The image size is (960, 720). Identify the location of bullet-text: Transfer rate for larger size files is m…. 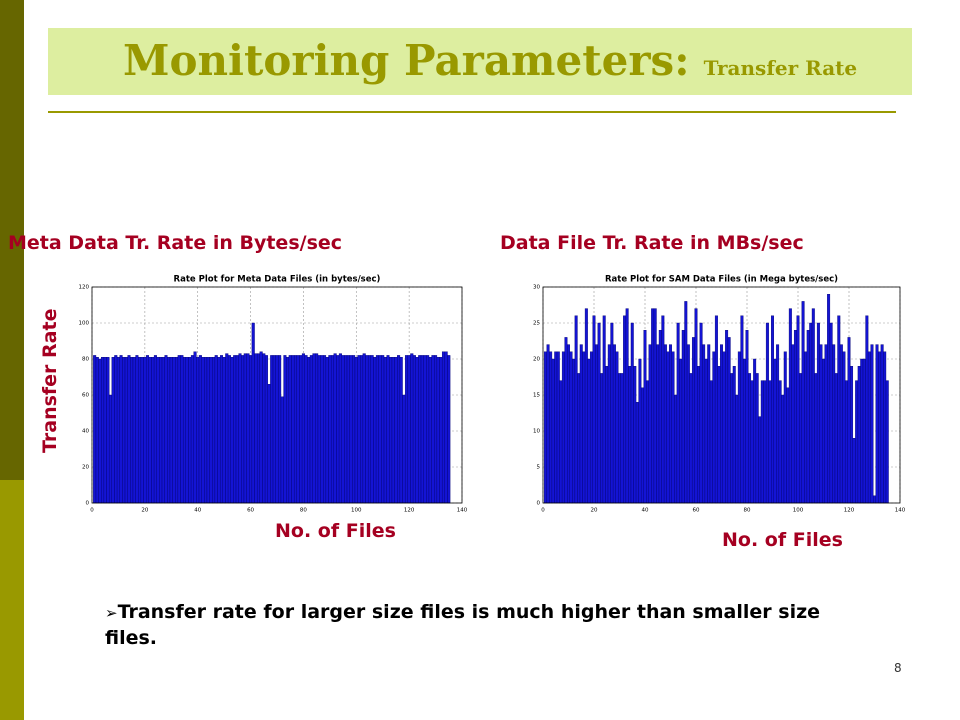
(463, 625).